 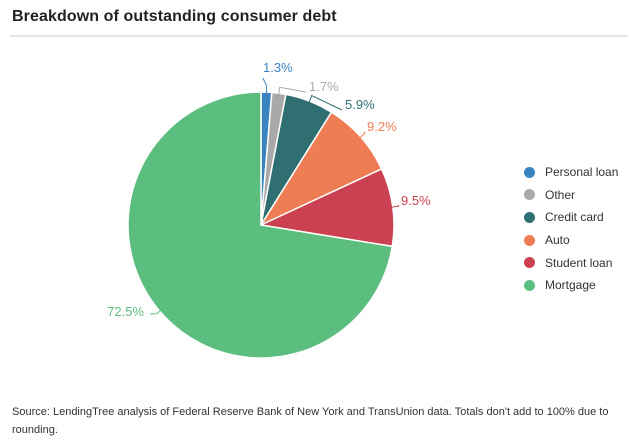 What do you see at coordinates (529, 240) in the screenshot?
I see `legend-swatch-auto` at bounding box center [529, 240].